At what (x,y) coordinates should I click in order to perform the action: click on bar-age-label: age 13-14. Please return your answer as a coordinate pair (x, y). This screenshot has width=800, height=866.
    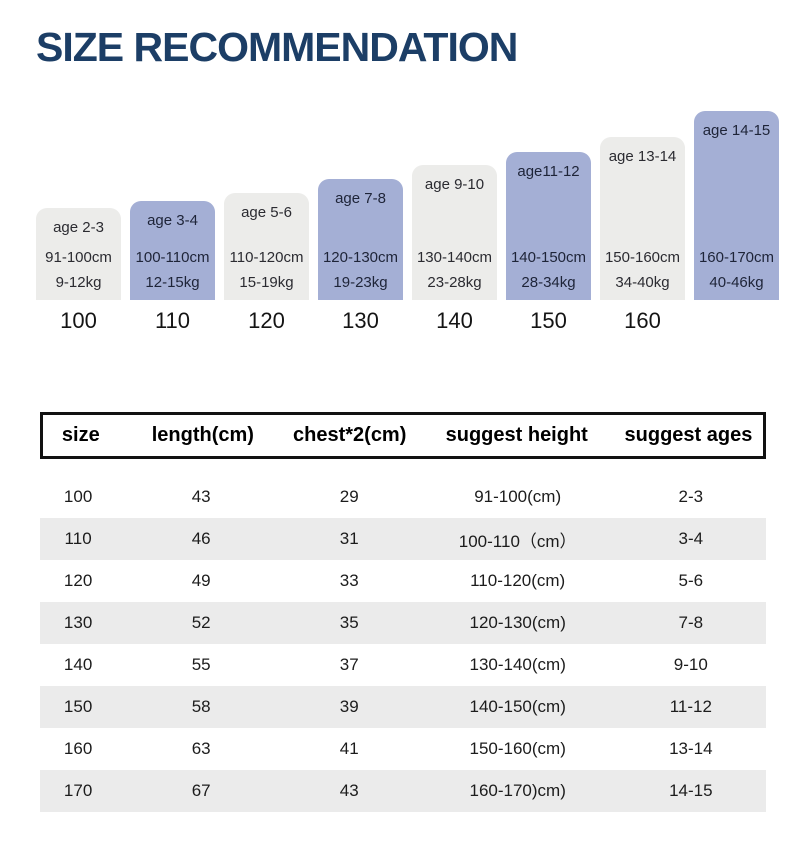
    Looking at the image, I should click on (642, 156).